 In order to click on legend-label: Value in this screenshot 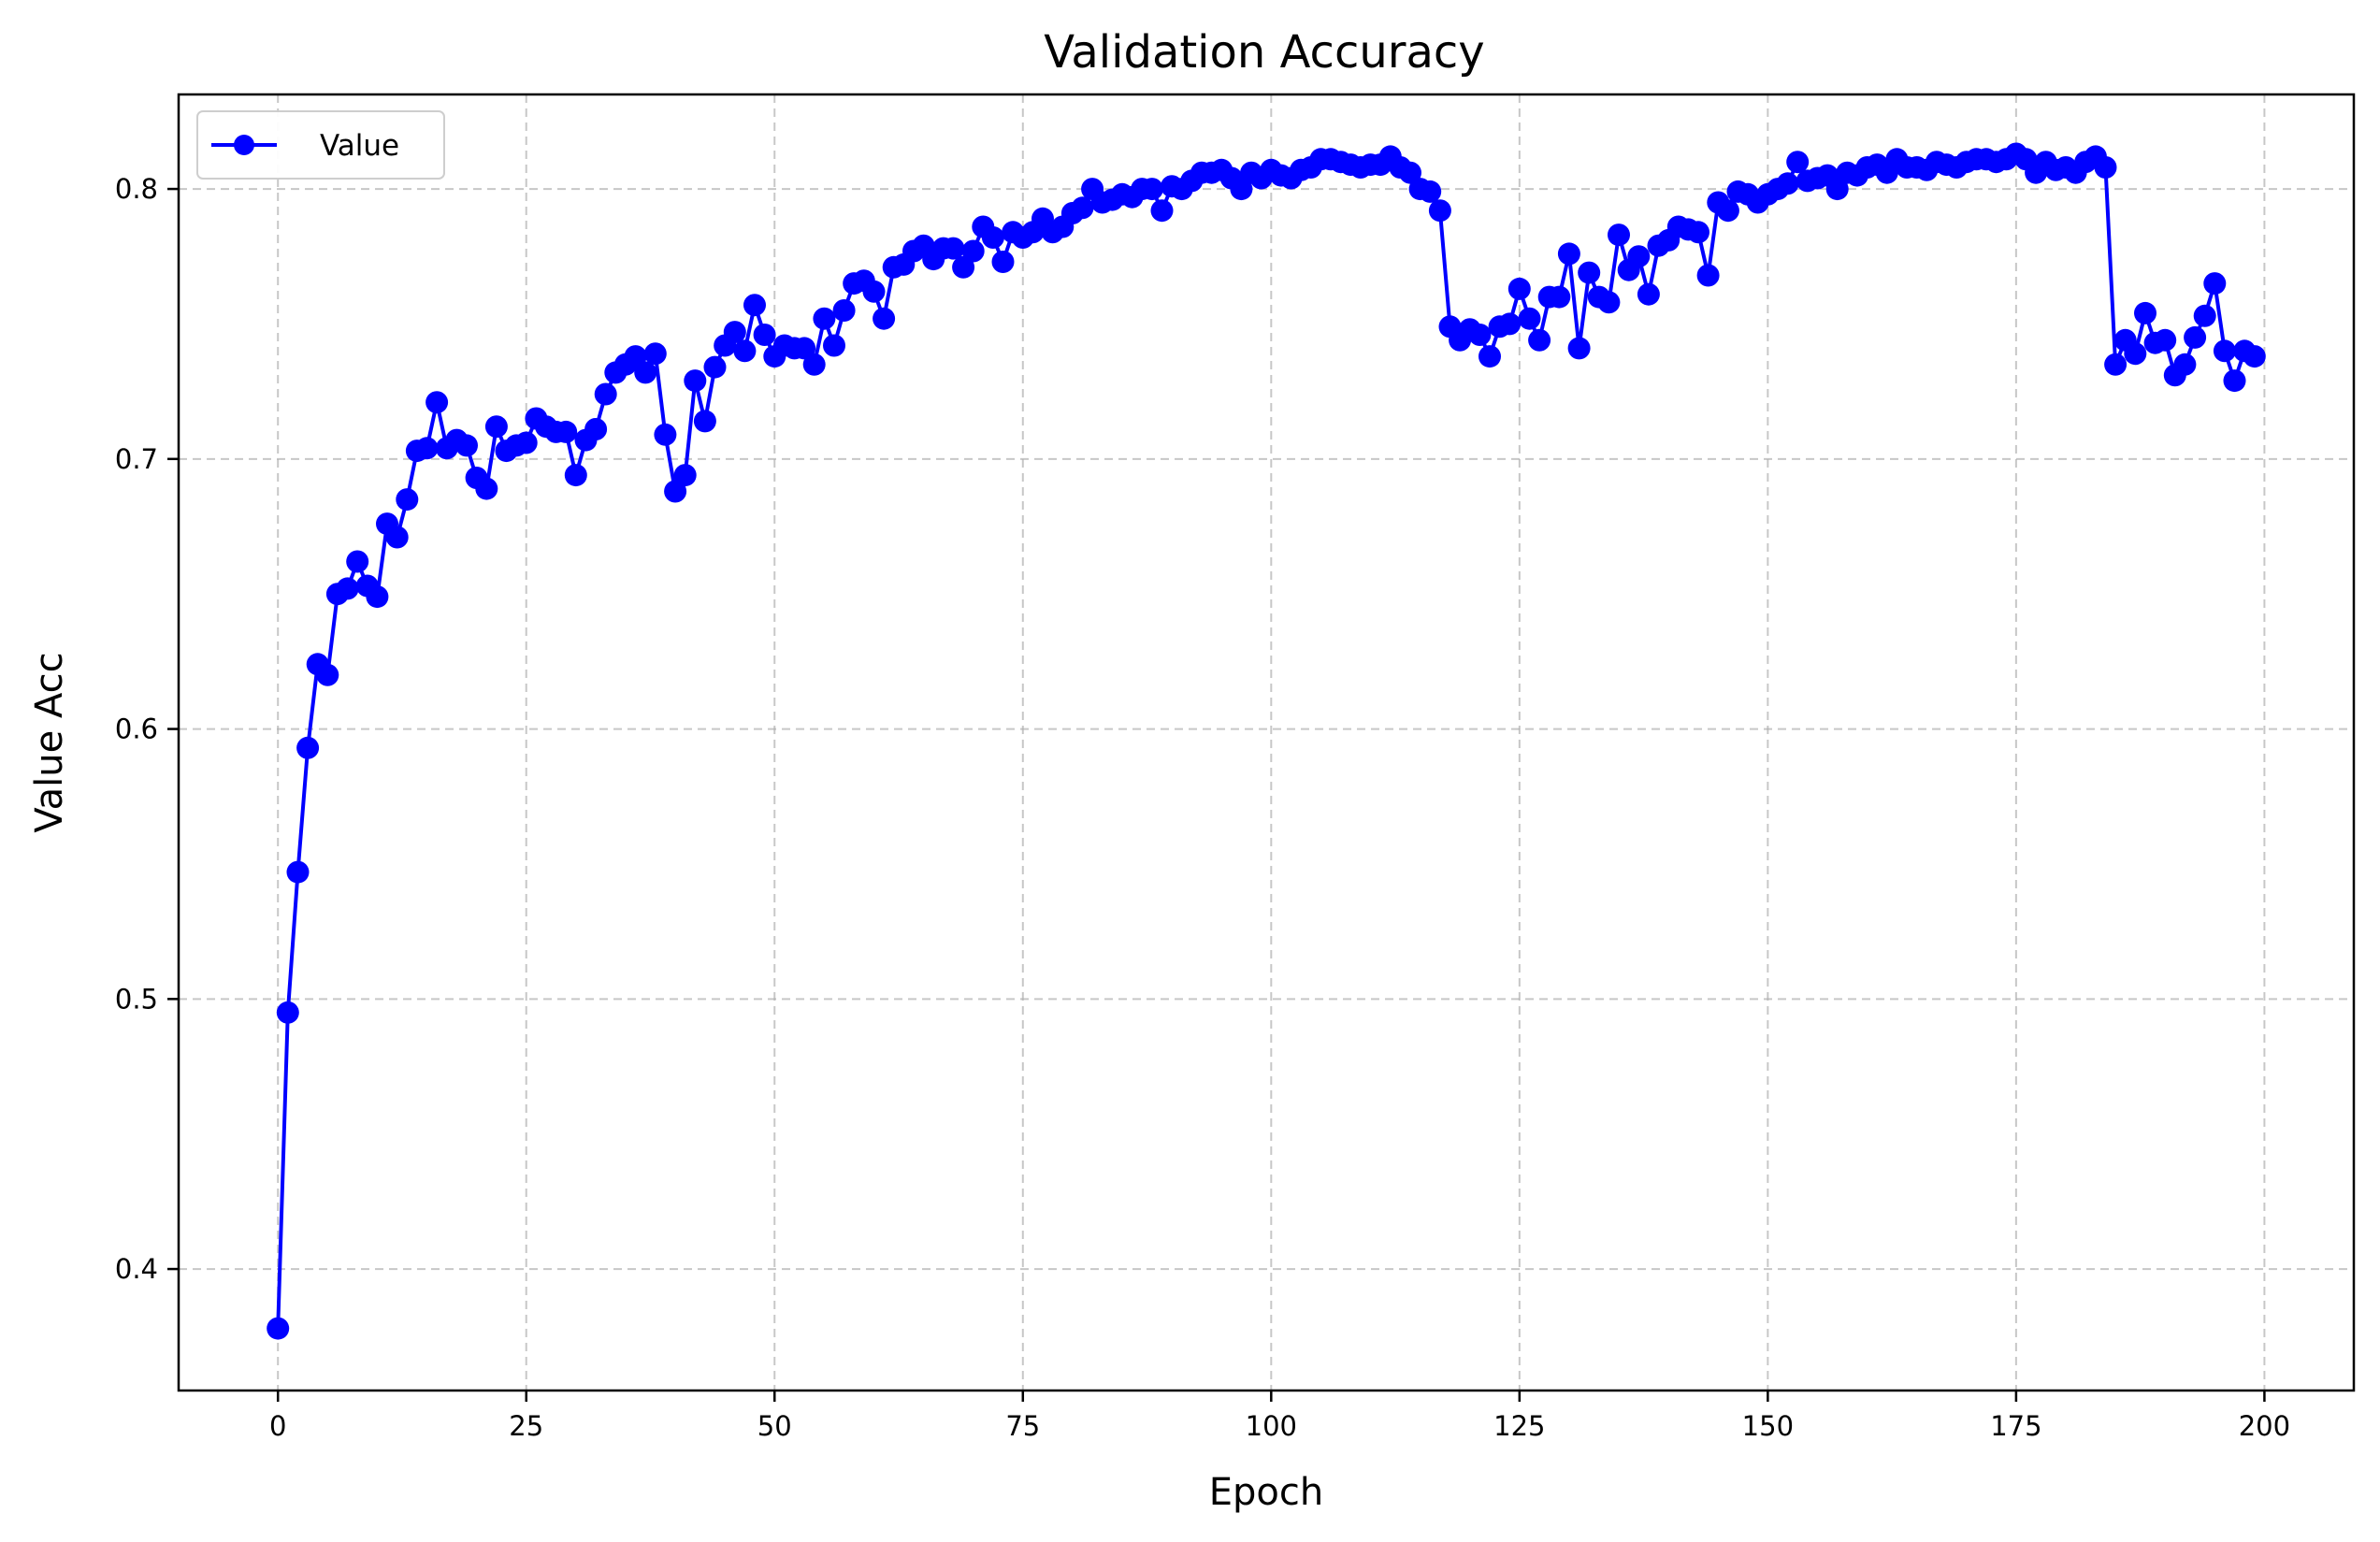, I will do `click(359, 146)`.